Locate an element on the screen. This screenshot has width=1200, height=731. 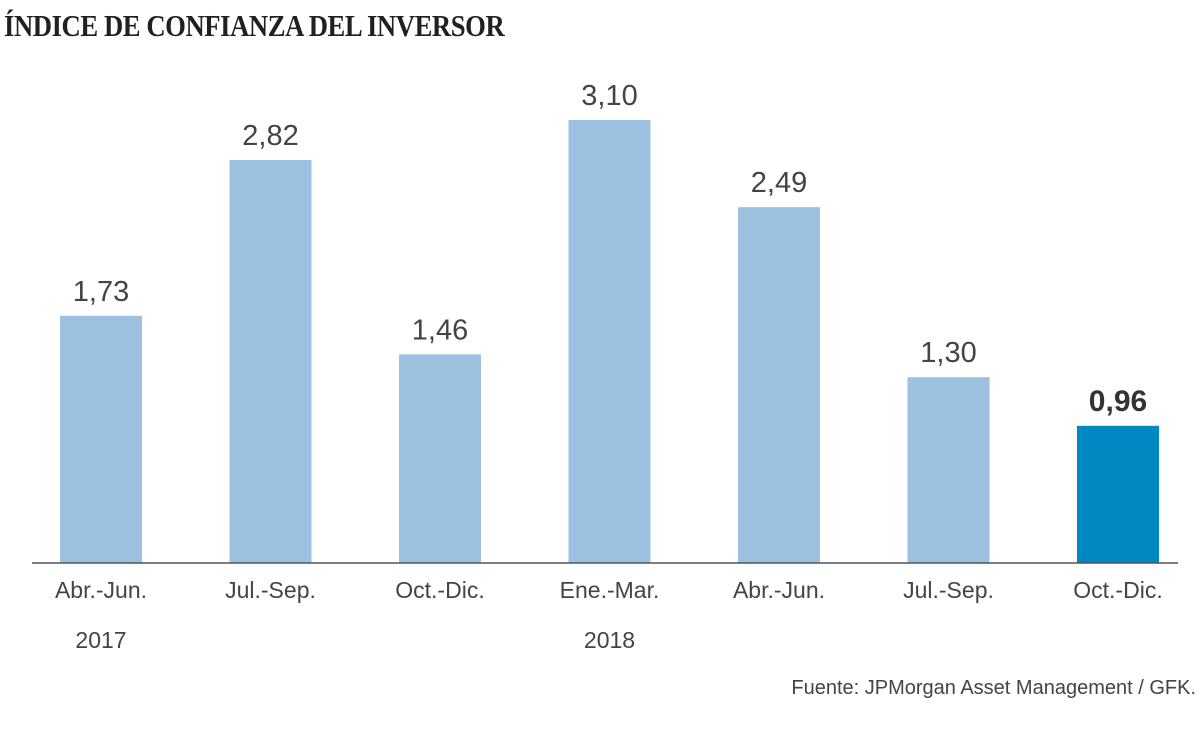
year-label: 2018 is located at coordinates (609, 640).